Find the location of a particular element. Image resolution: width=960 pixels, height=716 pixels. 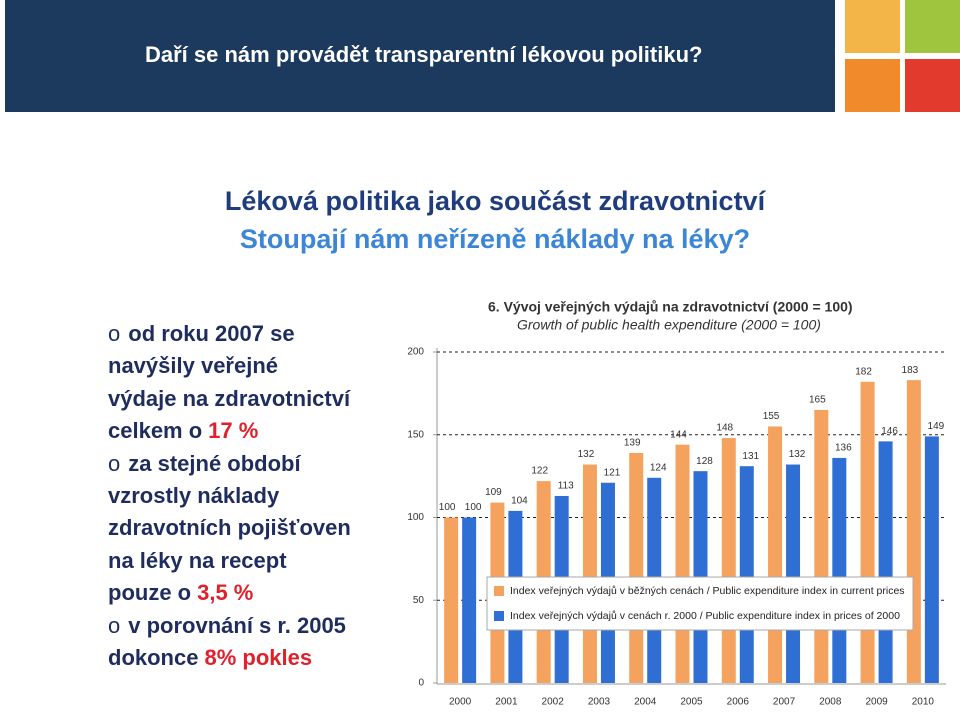

x-tick-label: 2002 is located at coordinates (553, 702).